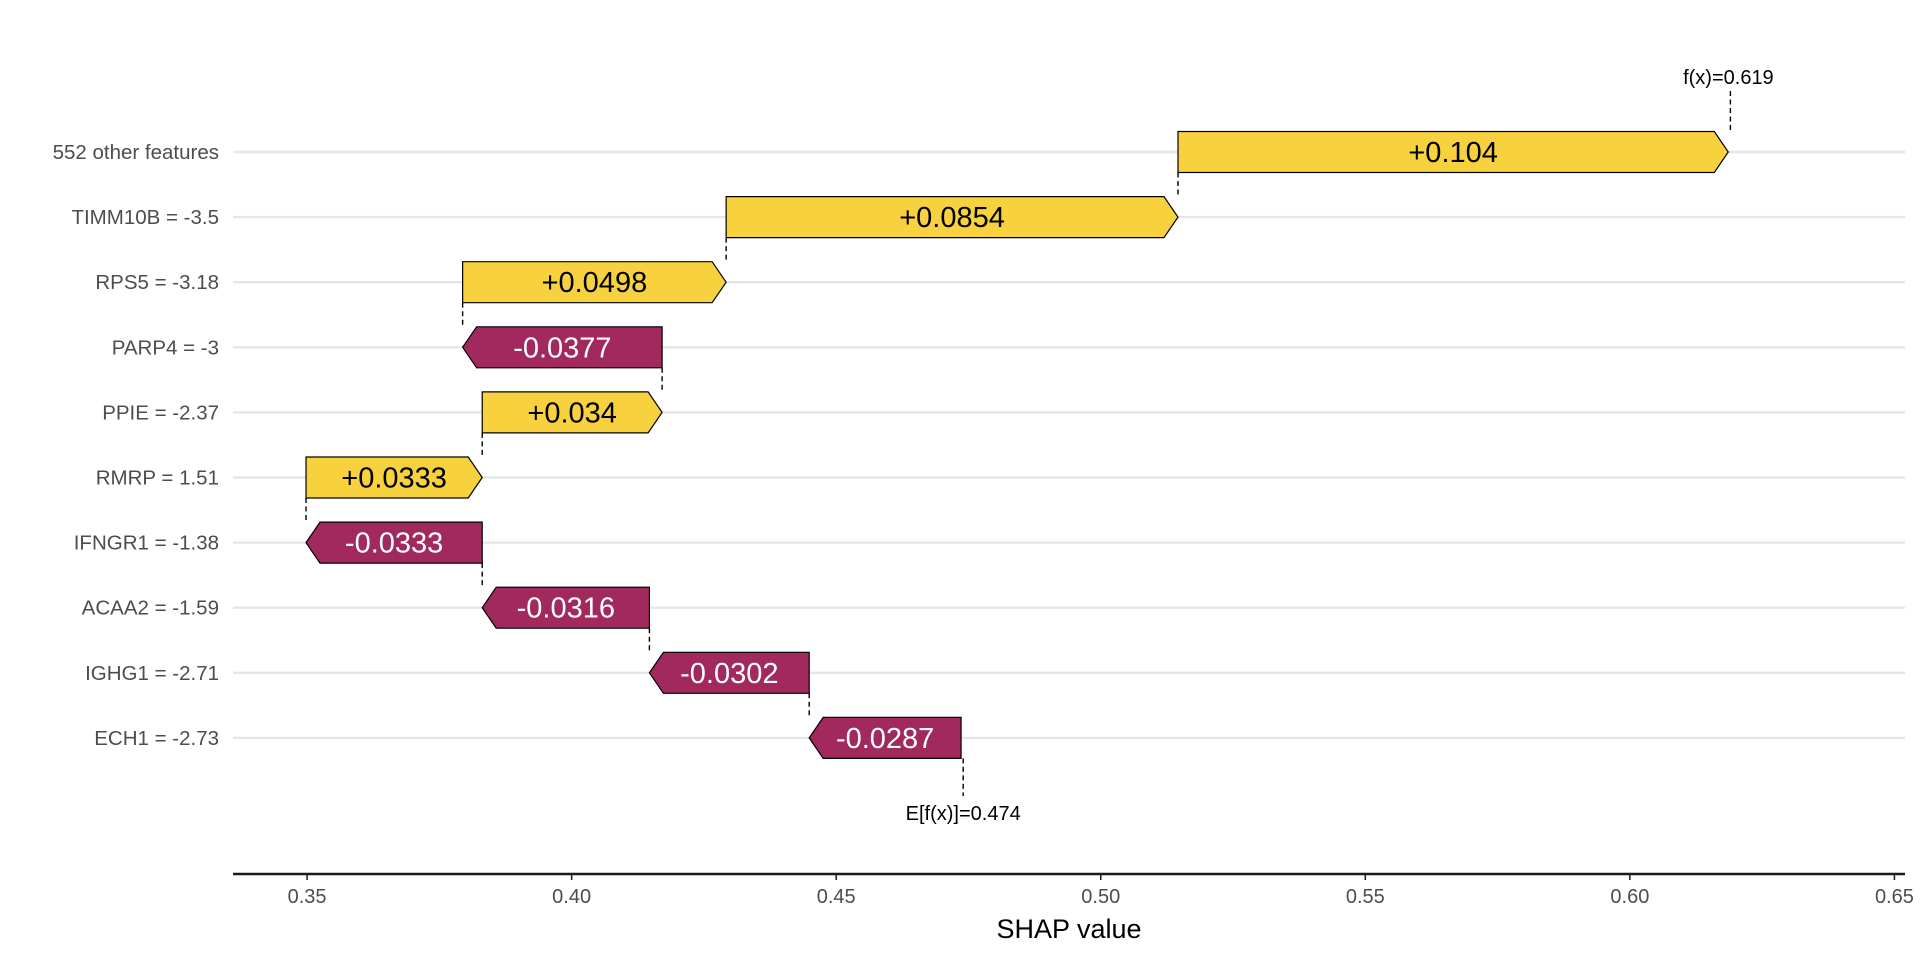  Describe the element at coordinates (165, 347) in the screenshot. I see `feature-label: PARP4 = -3` at that location.